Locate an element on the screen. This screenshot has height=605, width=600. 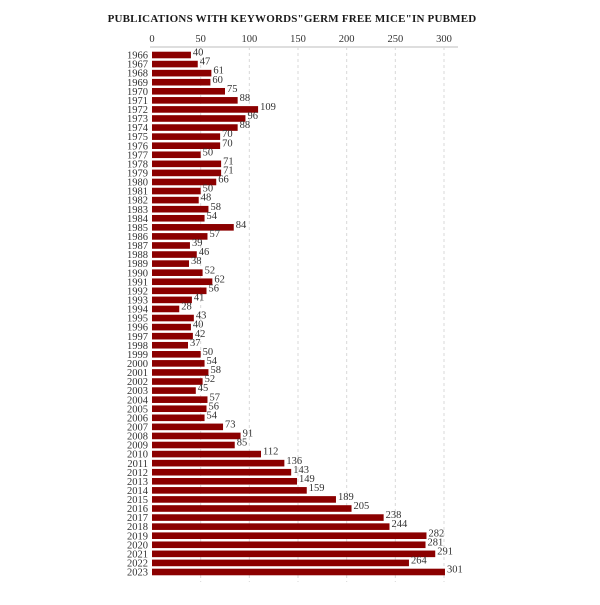
value-label: 41 is located at coordinates (199, 297).